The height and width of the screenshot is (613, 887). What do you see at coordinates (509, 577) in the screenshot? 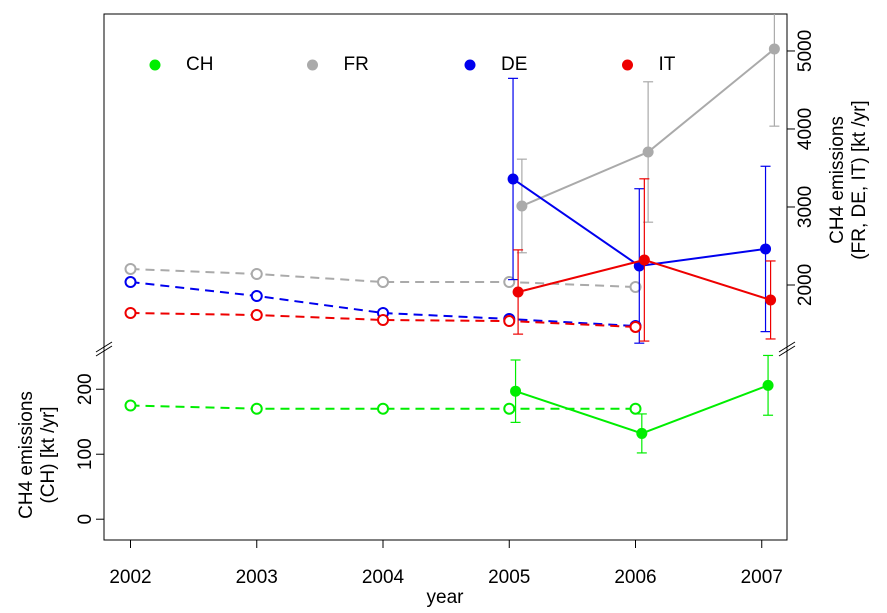
I see `x-tick-label: 2005` at bounding box center [509, 577].